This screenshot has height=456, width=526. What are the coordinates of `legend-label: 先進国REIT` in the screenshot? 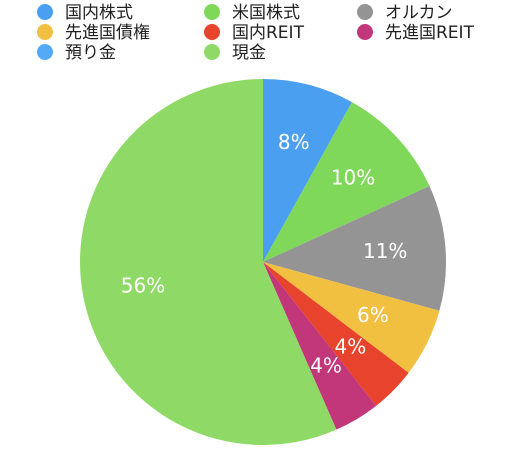 It's located at (430, 33).